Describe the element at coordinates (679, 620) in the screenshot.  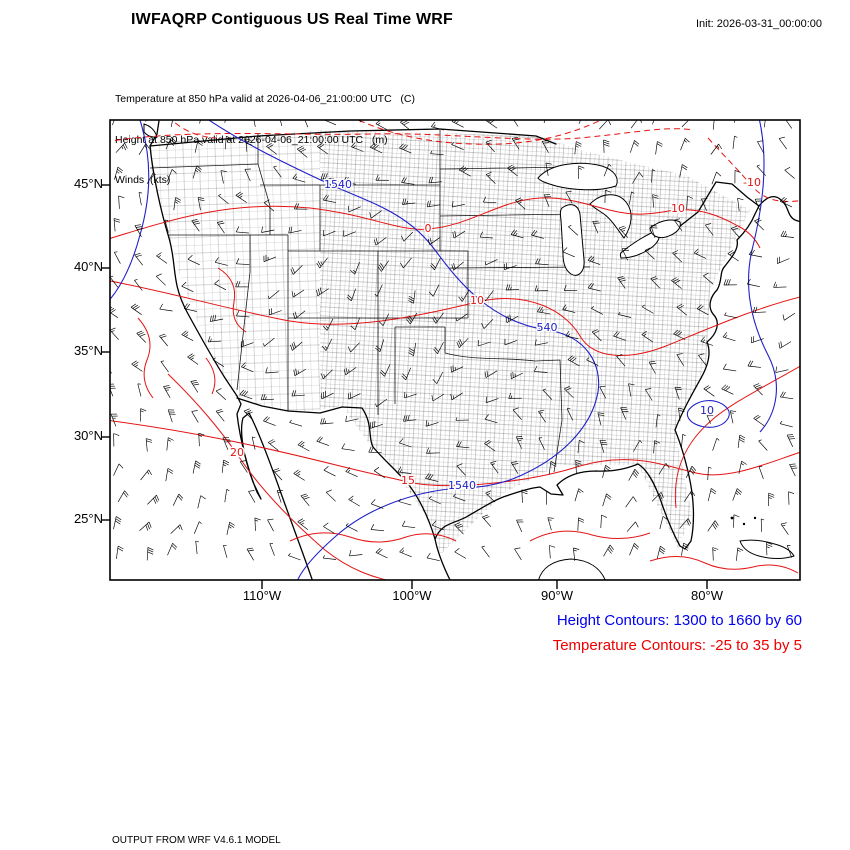
I see `legend-height-contours: Height Contours: 1300 to 1660 by 60` at that location.